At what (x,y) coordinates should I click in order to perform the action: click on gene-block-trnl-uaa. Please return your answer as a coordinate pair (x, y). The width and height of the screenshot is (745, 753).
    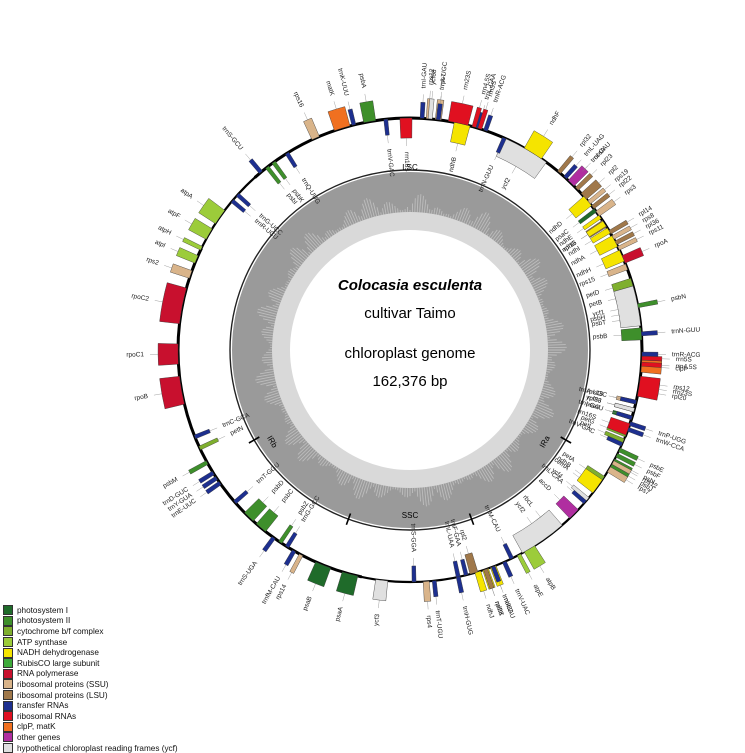
    Looking at the image, I should click on (456, 569).